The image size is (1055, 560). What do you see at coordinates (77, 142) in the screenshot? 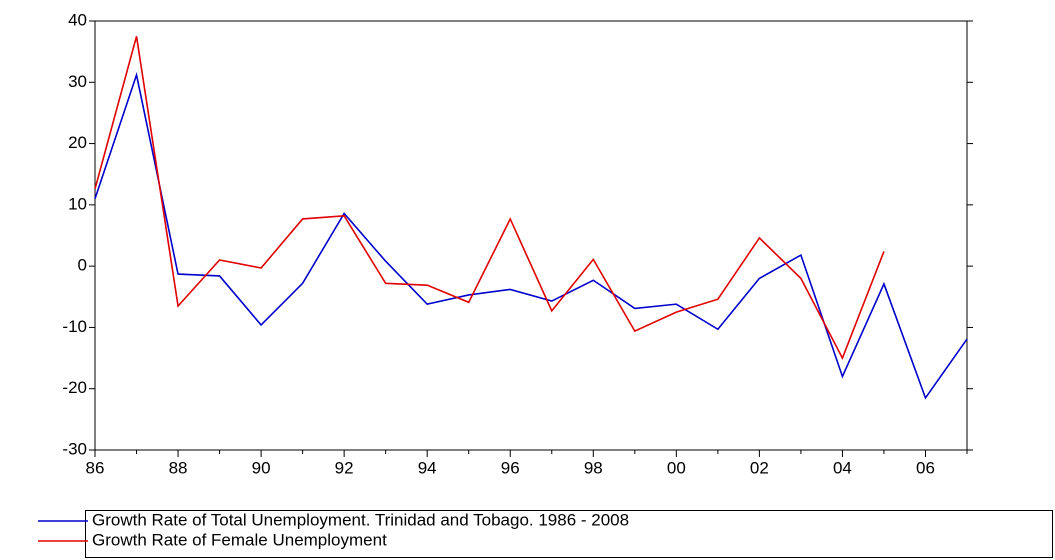
I see `y-tick-label: 20` at bounding box center [77, 142].